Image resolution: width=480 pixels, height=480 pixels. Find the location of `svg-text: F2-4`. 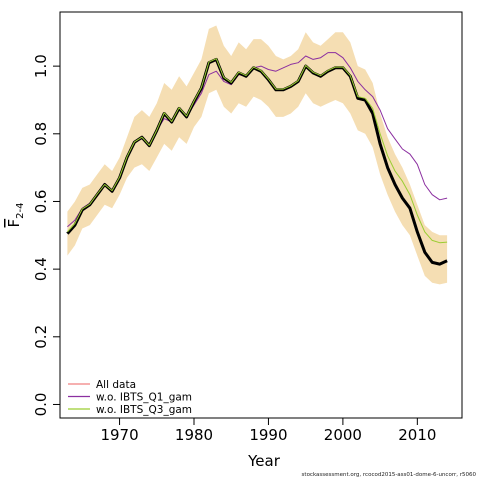

svg-text: F2-4 is located at coordinates (15, 215).